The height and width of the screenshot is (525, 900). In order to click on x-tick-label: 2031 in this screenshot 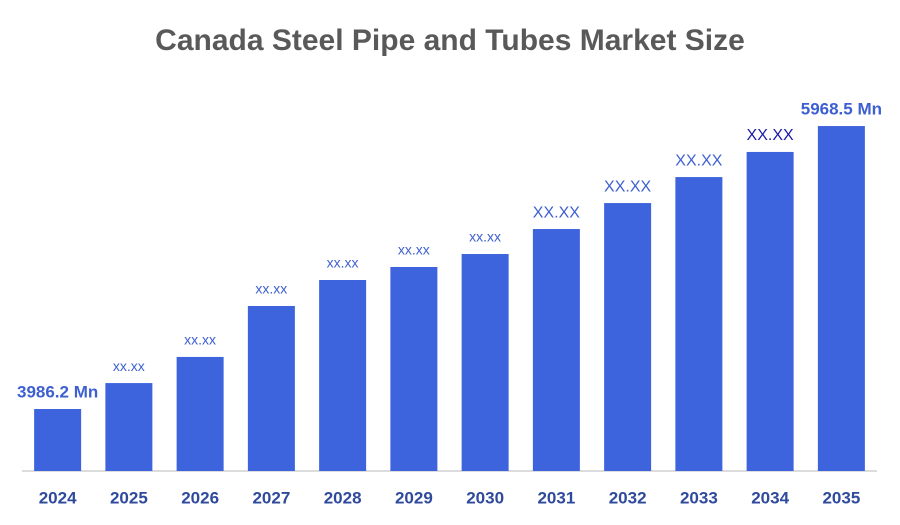, I will do `click(556, 497)`.